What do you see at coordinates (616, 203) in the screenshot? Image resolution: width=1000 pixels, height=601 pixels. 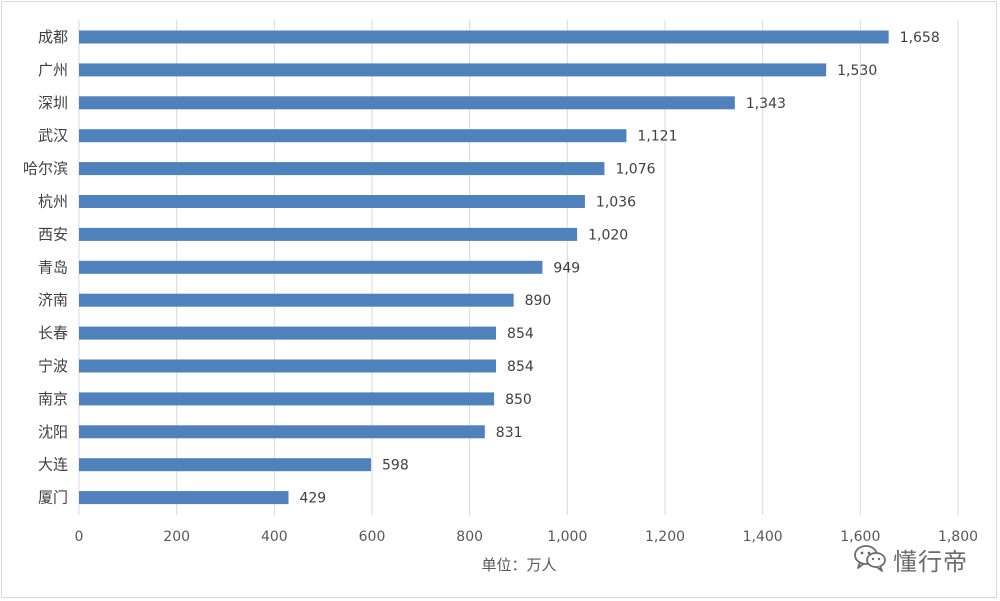 I see `value-label: 1,036` at bounding box center [616, 203].